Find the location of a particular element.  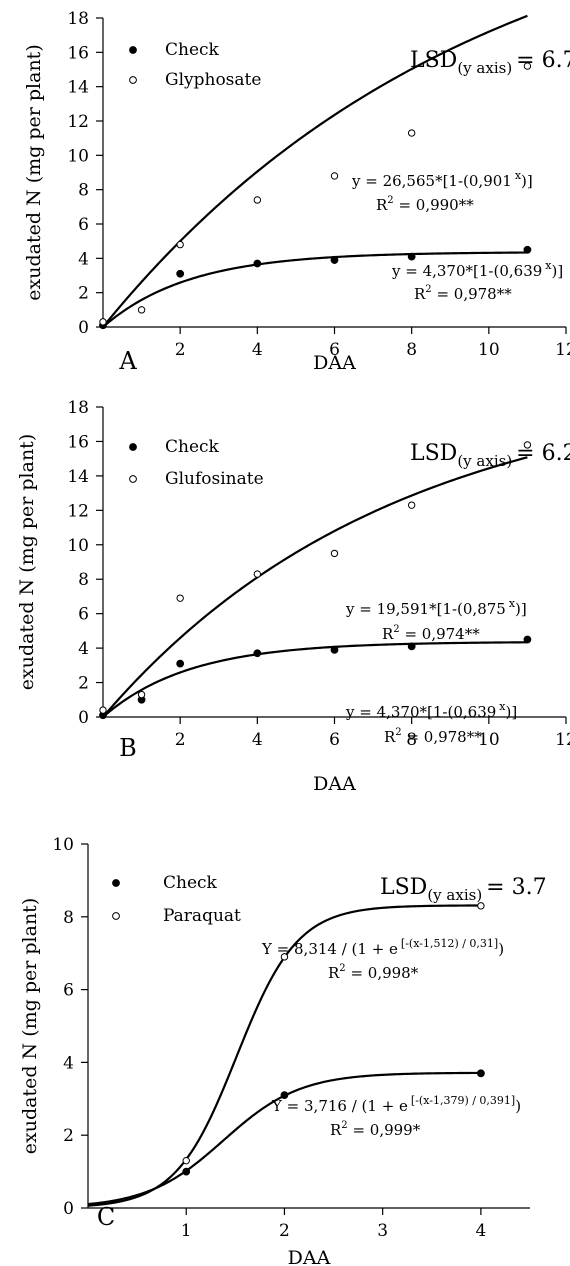

lsd-annotation: LSD(y axis) = 3.7 is located at coordinates (463, 889).